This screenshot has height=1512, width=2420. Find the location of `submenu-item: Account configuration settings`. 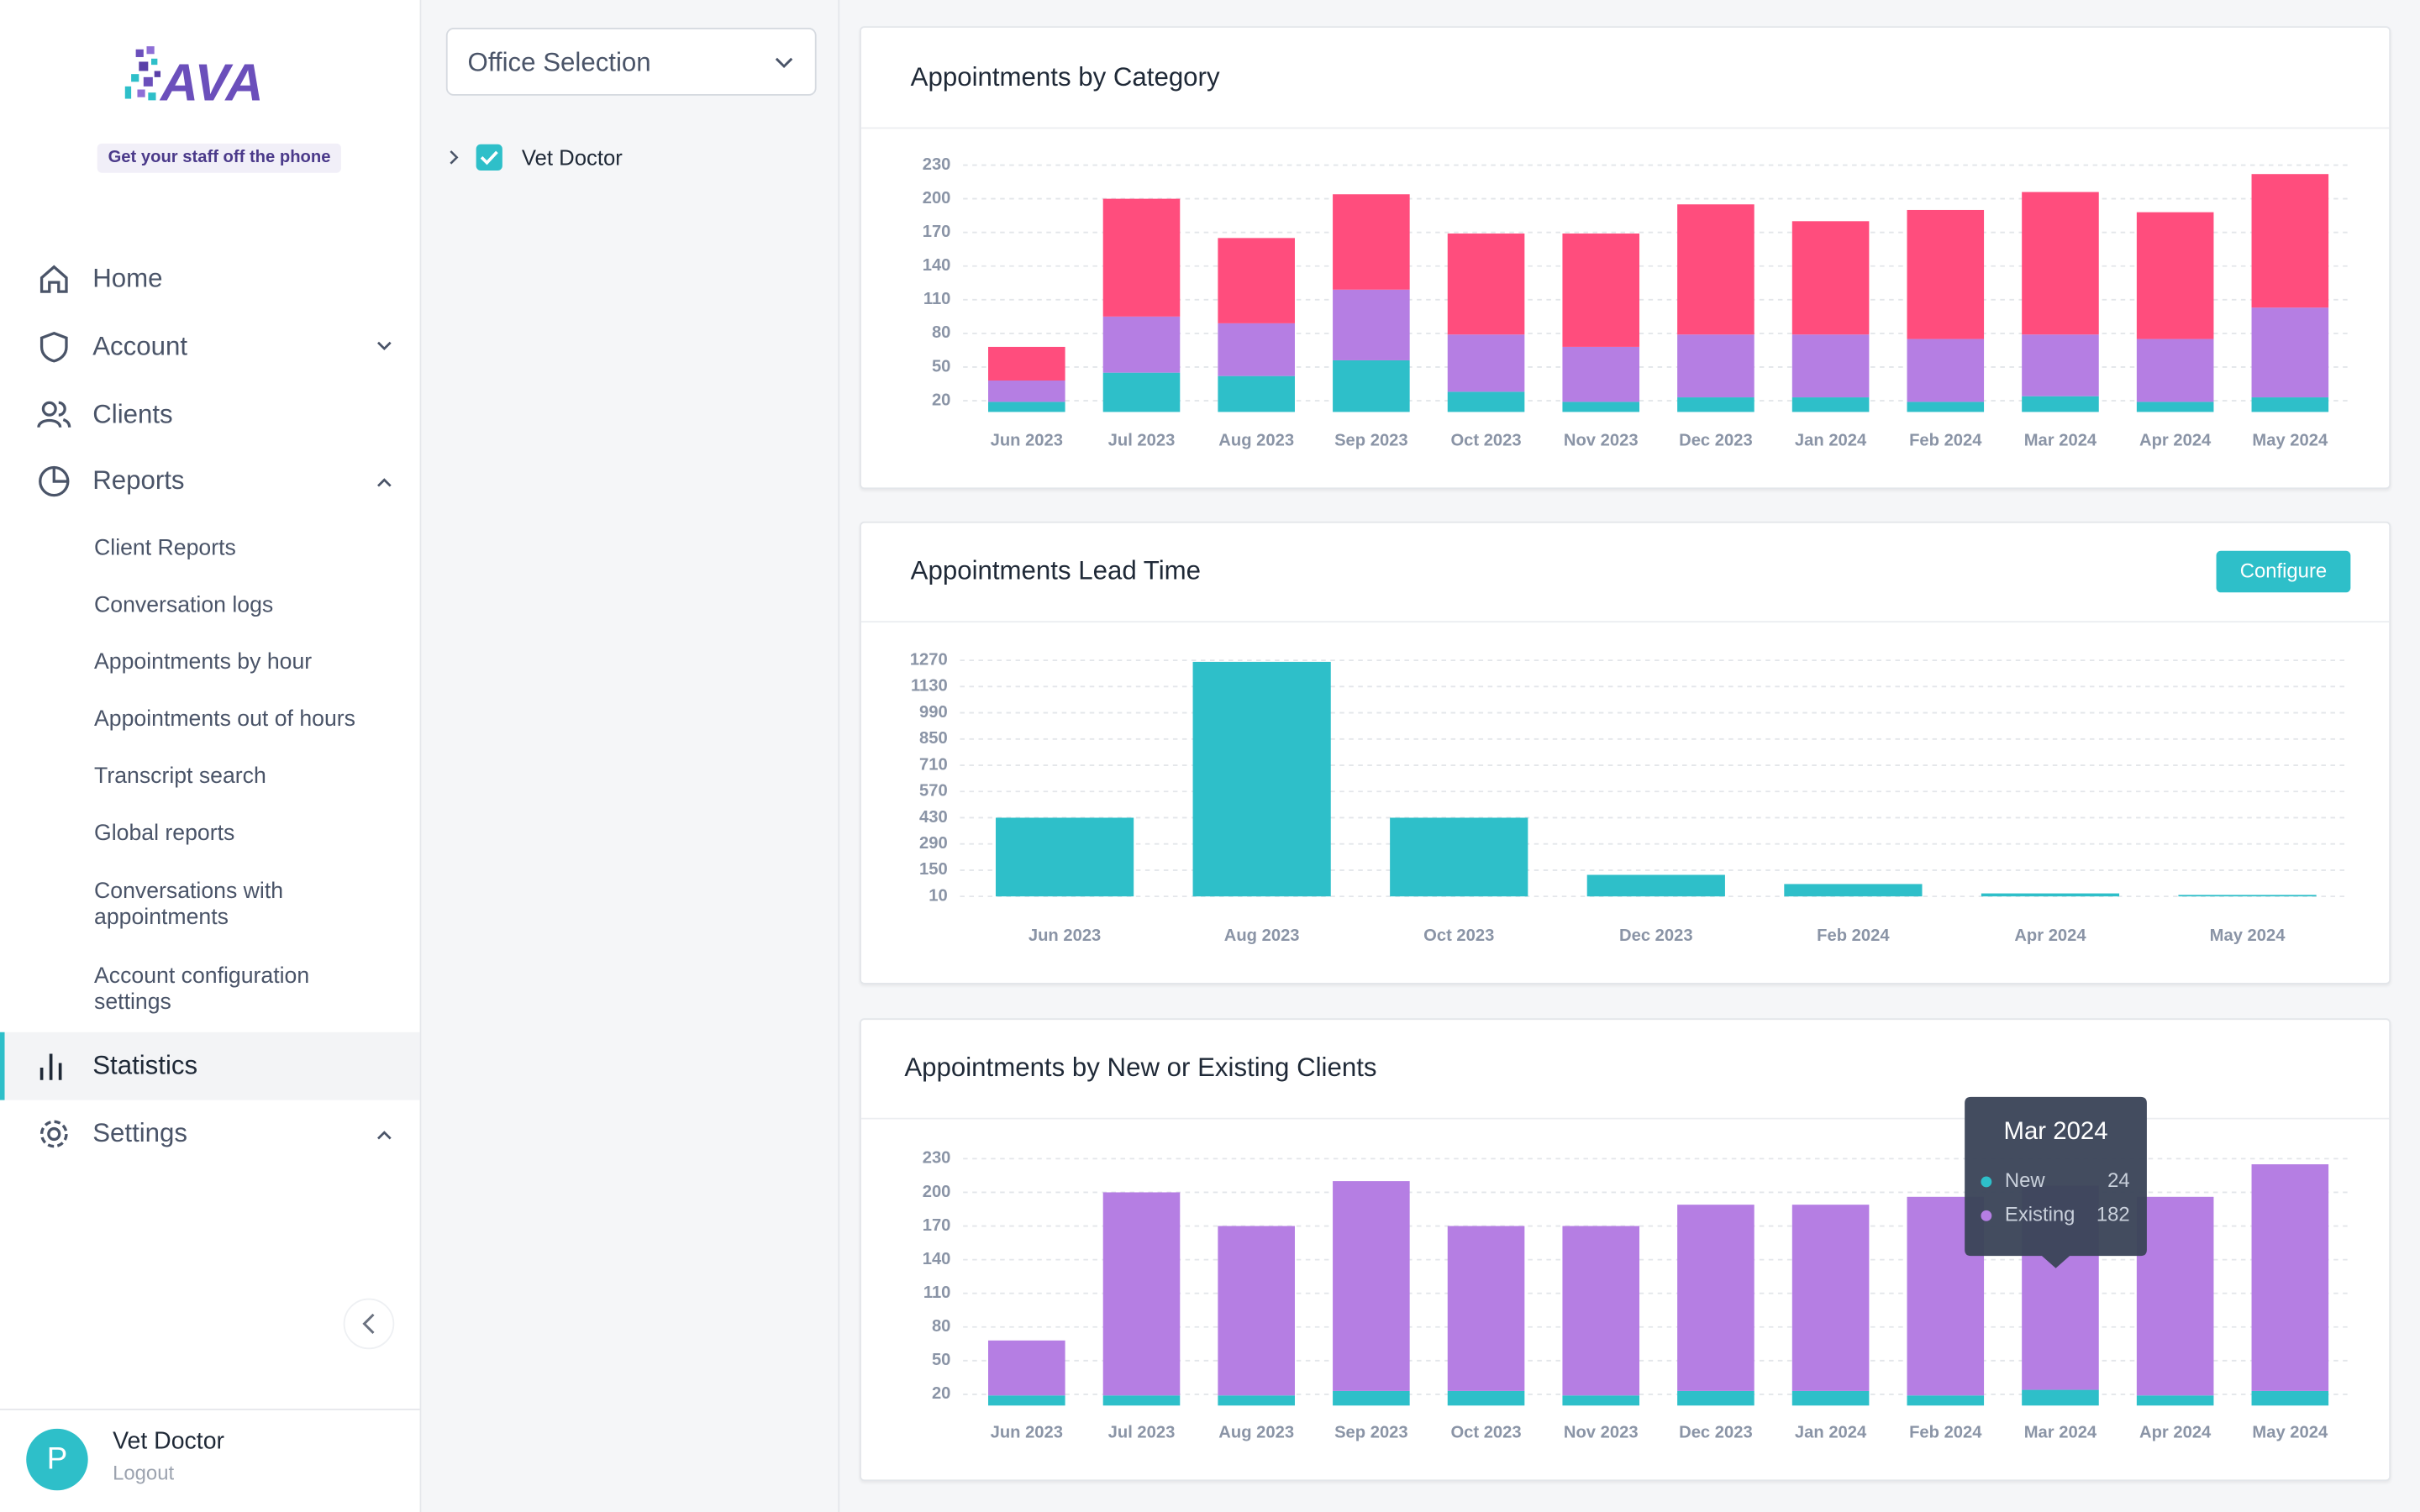

submenu-item: Account configuration settings is located at coordinates (202, 989).